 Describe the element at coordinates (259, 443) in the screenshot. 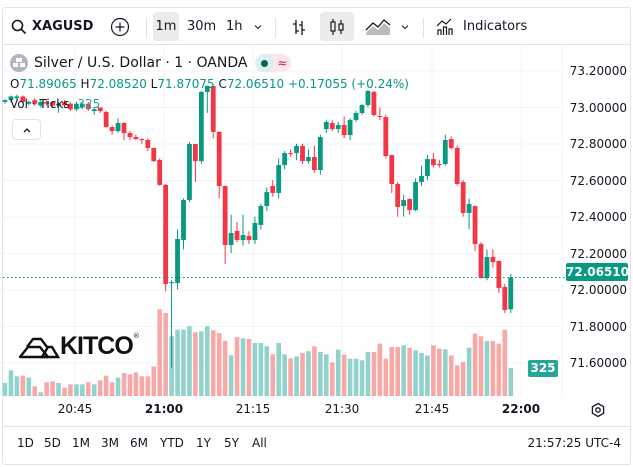

I see `range-all: All` at that location.